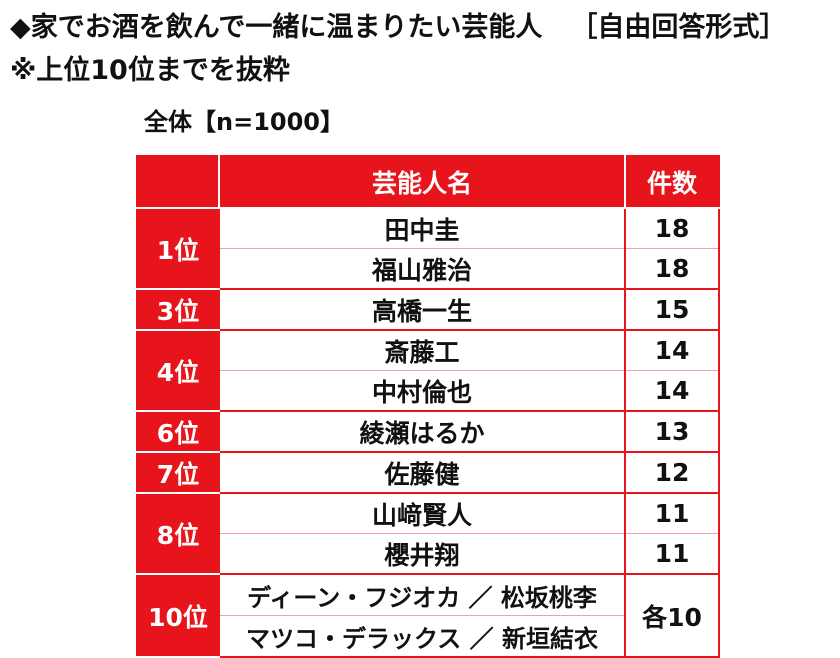  I want to click on rank-cell: 8位, so click(177, 533).